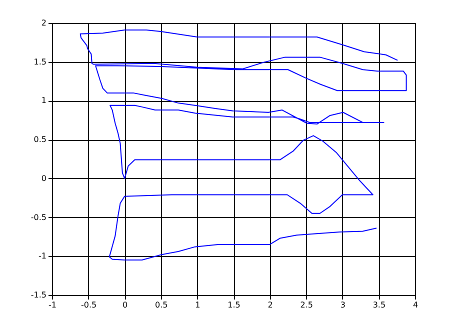  What do you see at coordinates (43, 23) in the screenshot?
I see `y-tick-label: 2` at bounding box center [43, 23].